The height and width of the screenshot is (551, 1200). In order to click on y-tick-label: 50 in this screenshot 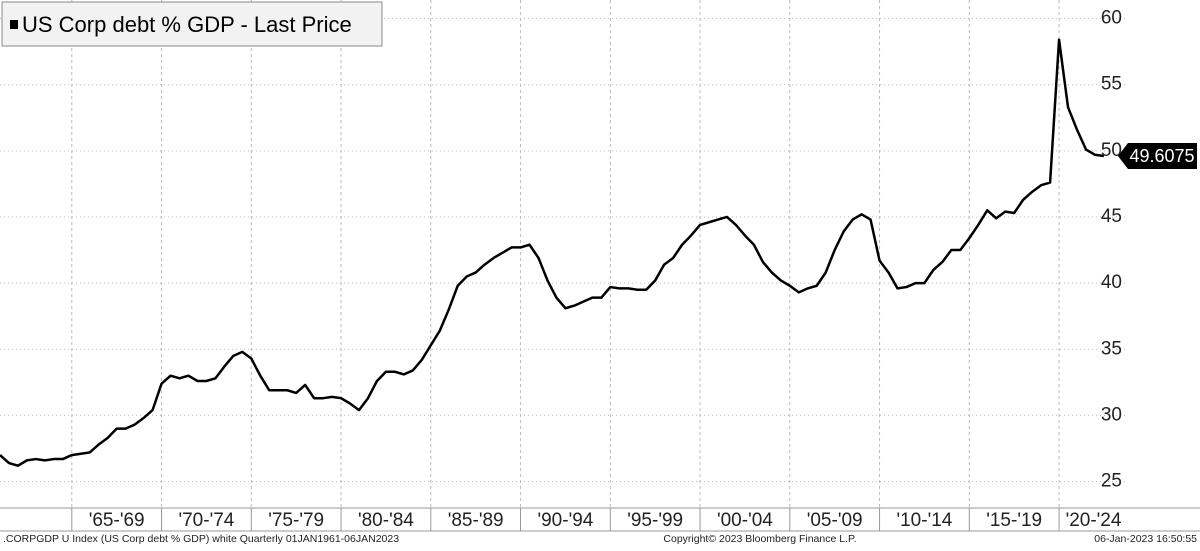, I will do `click(1111, 150)`.